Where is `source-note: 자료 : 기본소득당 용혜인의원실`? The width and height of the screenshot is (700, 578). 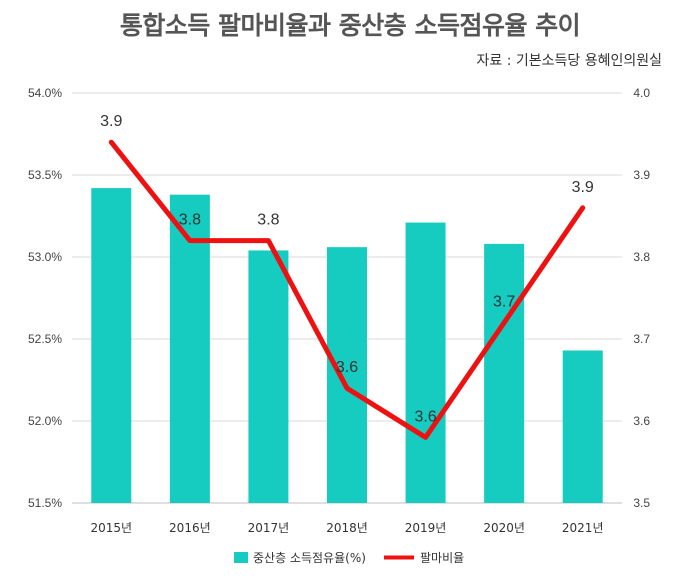
source-note: 자료 : 기본소득당 용혜인의원실 is located at coordinates (569, 61).